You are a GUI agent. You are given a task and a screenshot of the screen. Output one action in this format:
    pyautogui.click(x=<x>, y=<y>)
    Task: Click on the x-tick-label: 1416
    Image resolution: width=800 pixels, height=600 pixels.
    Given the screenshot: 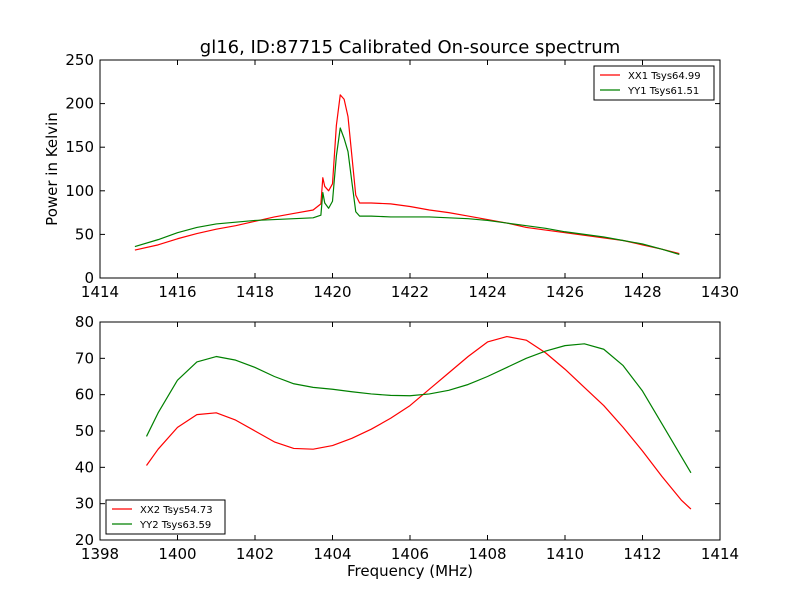 What is the action you would take?
    pyautogui.click(x=177, y=292)
    